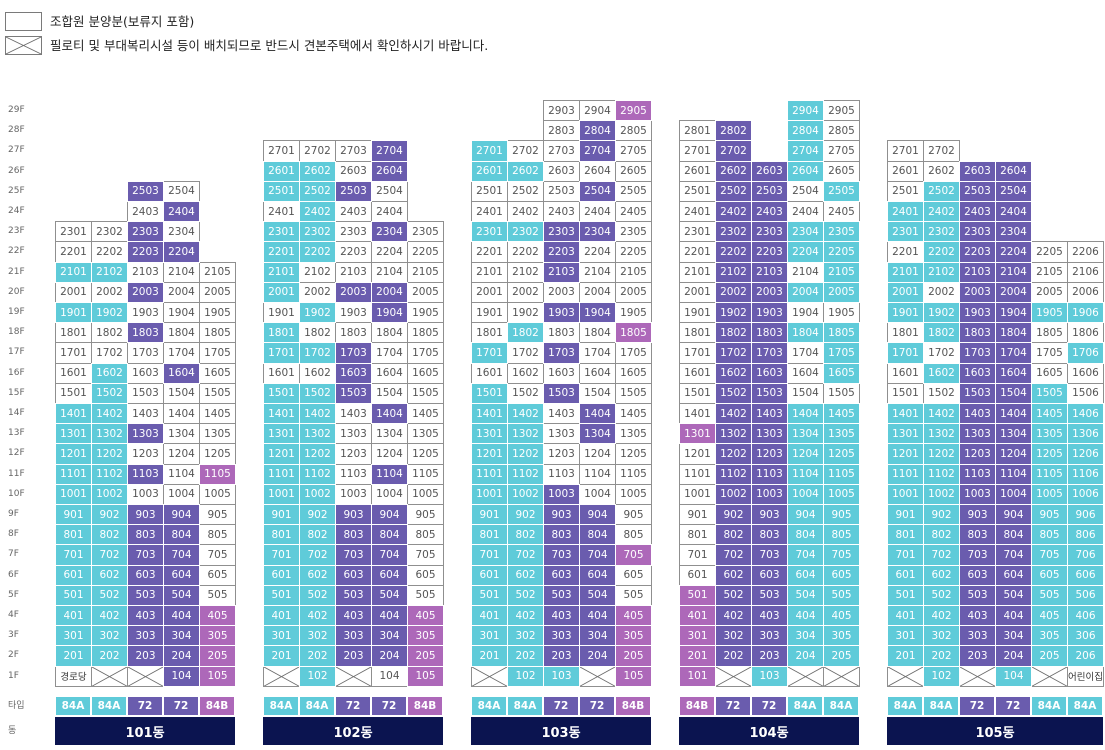 The width and height of the screenshot is (1105, 750). What do you see at coordinates (597, 111) in the screenshot?
I see `member-unit: 2904` at bounding box center [597, 111].